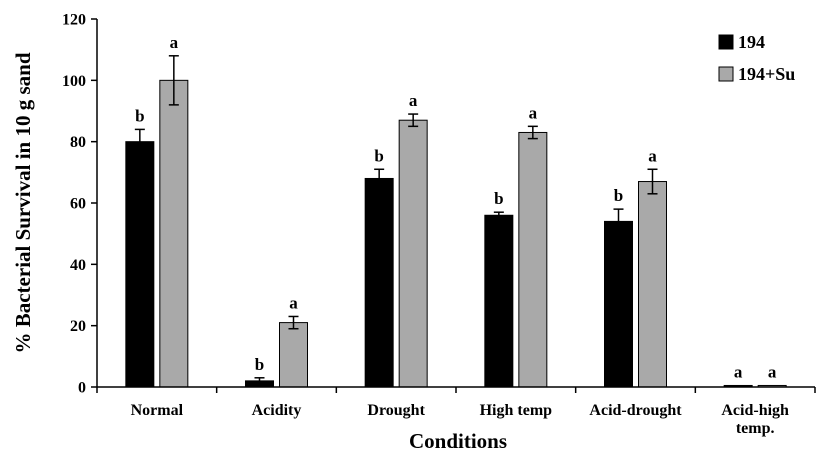 This screenshot has width=822, height=456. I want to click on category-label-2: Drought, so click(396, 410).